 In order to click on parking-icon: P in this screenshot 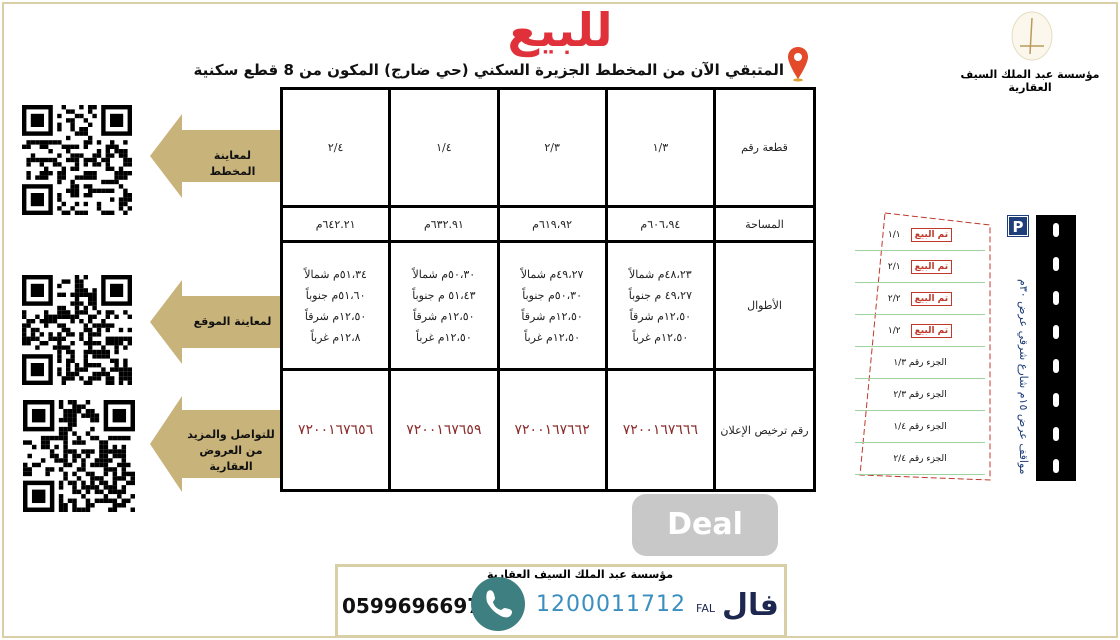, I will do `click(1018, 226)`.